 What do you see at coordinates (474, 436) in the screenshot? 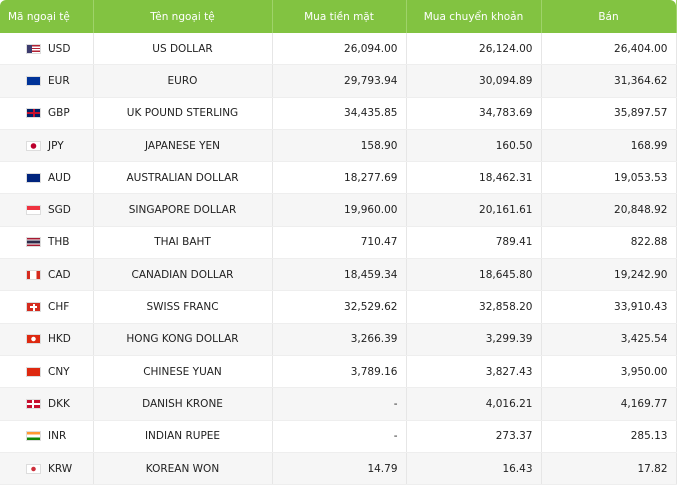
I see `transfer-buy-cell: 273.37` at bounding box center [474, 436].